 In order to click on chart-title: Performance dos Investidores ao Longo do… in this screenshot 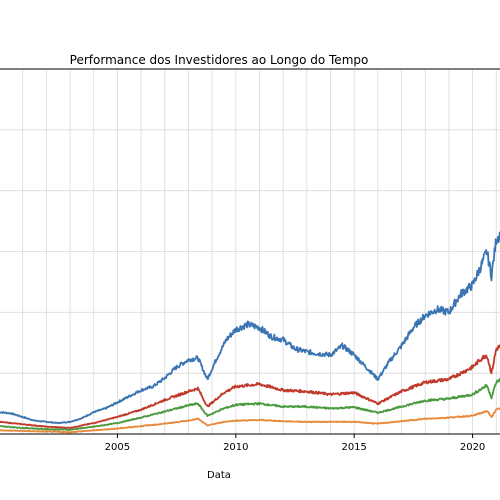, I will do `click(219, 60)`.